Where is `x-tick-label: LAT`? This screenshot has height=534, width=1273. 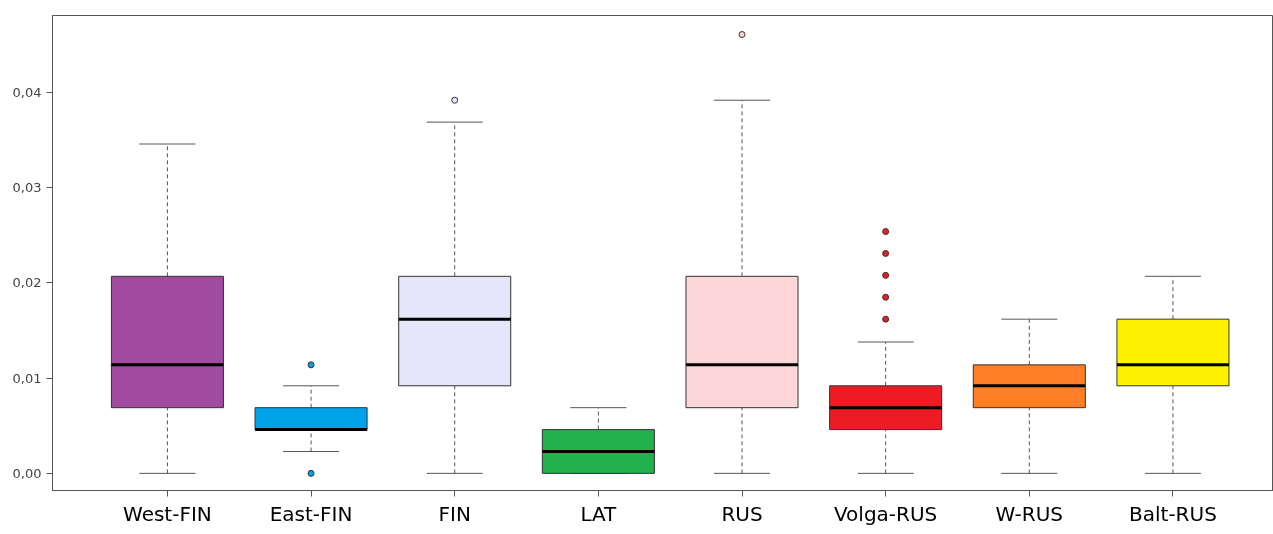
x-tick-label: LAT is located at coordinates (599, 513).